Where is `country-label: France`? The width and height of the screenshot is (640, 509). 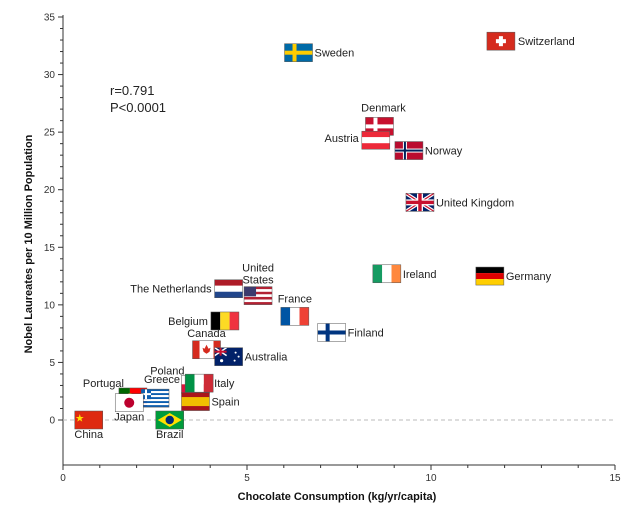 country-label: France is located at coordinates (295, 299).